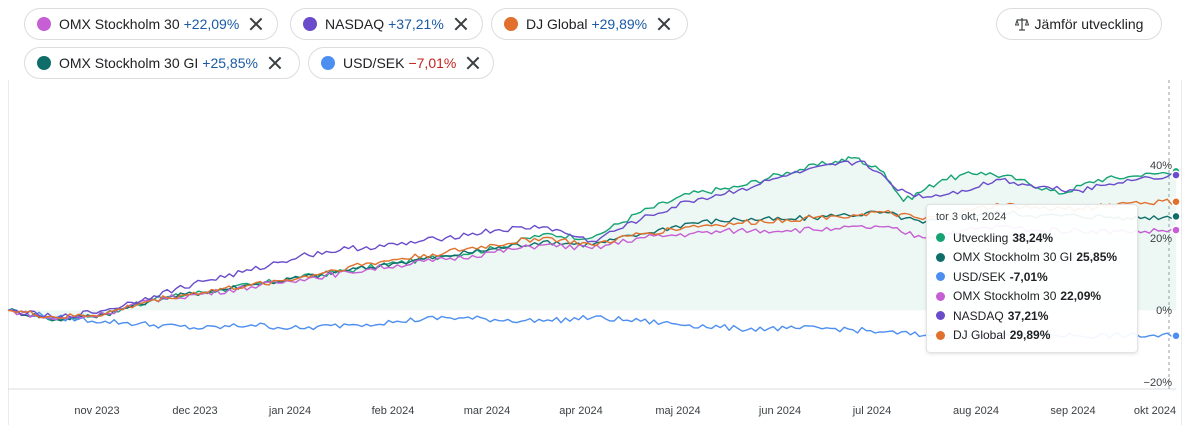  I want to click on chip-nasdaq: NASDAQ +37,21%, so click(386, 24).